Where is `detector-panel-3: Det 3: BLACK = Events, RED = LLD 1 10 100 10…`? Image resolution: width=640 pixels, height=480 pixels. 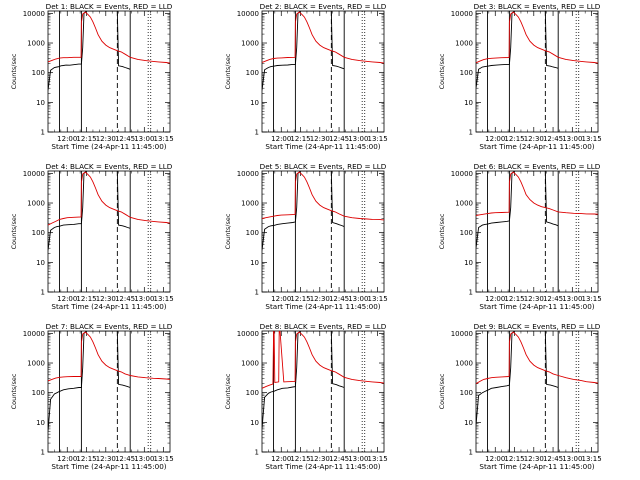 detector-panel-3: Det 3: BLACK = Events, RED = LLD 1 10 100 10… is located at coordinates (520, 76).